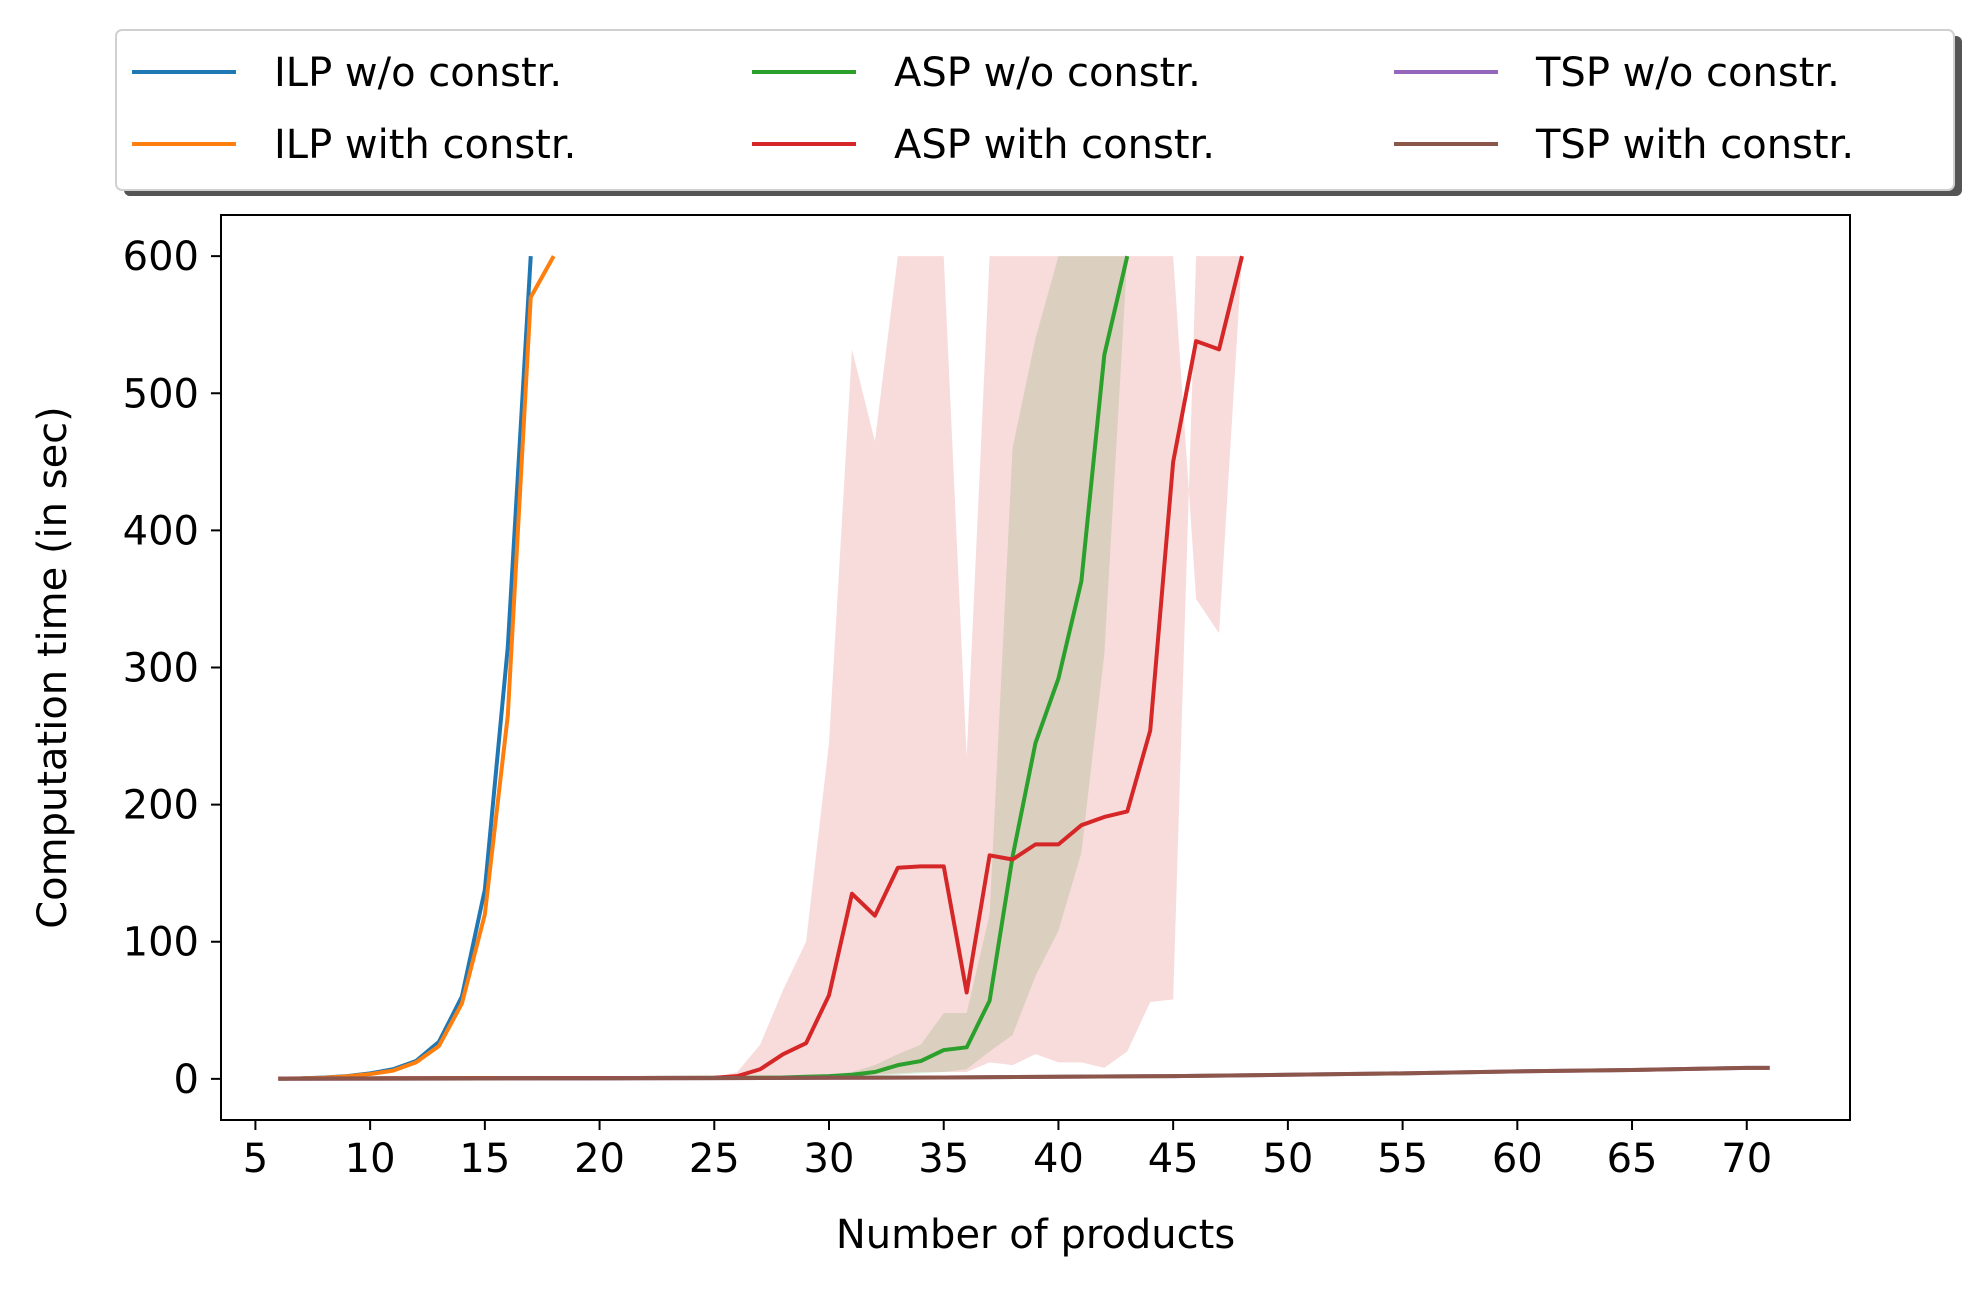 The height and width of the screenshot is (1291, 1981). What do you see at coordinates (161, 531) in the screenshot?
I see `y-tick-label: 400` at bounding box center [161, 531].